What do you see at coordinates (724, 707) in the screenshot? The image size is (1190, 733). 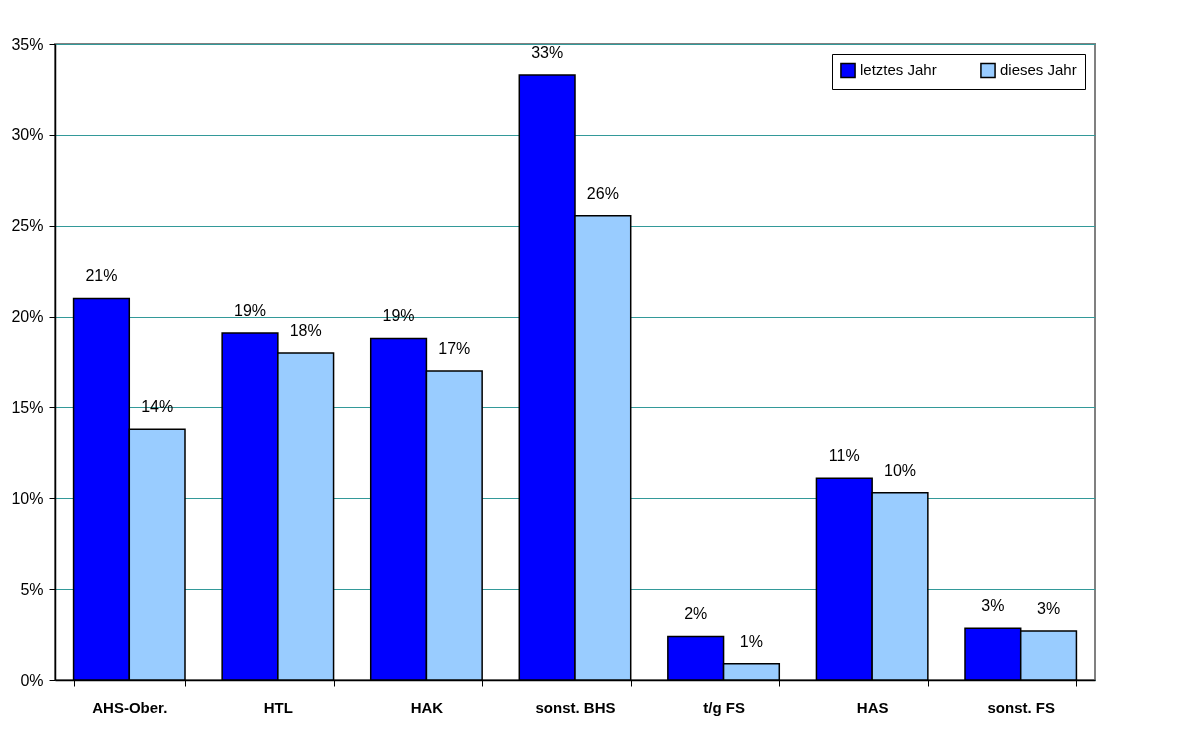 I see `x-tick-label: t/g FS` at bounding box center [724, 707].